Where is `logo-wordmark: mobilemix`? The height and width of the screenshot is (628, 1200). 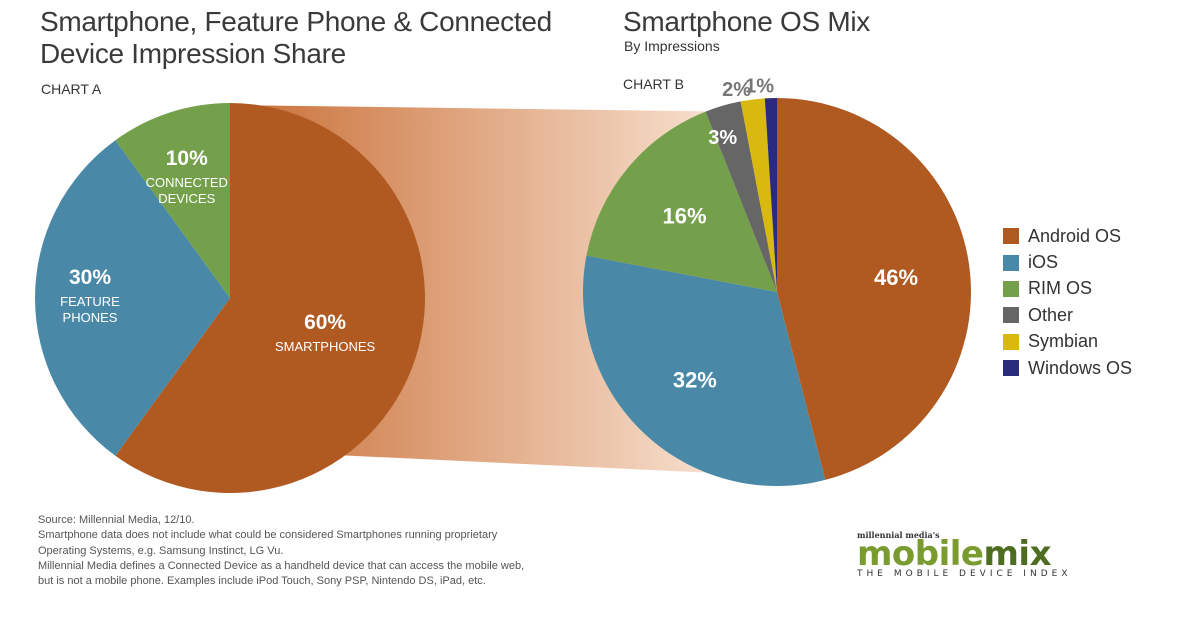 logo-wordmark: mobilemix is located at coordinates (964, 554).